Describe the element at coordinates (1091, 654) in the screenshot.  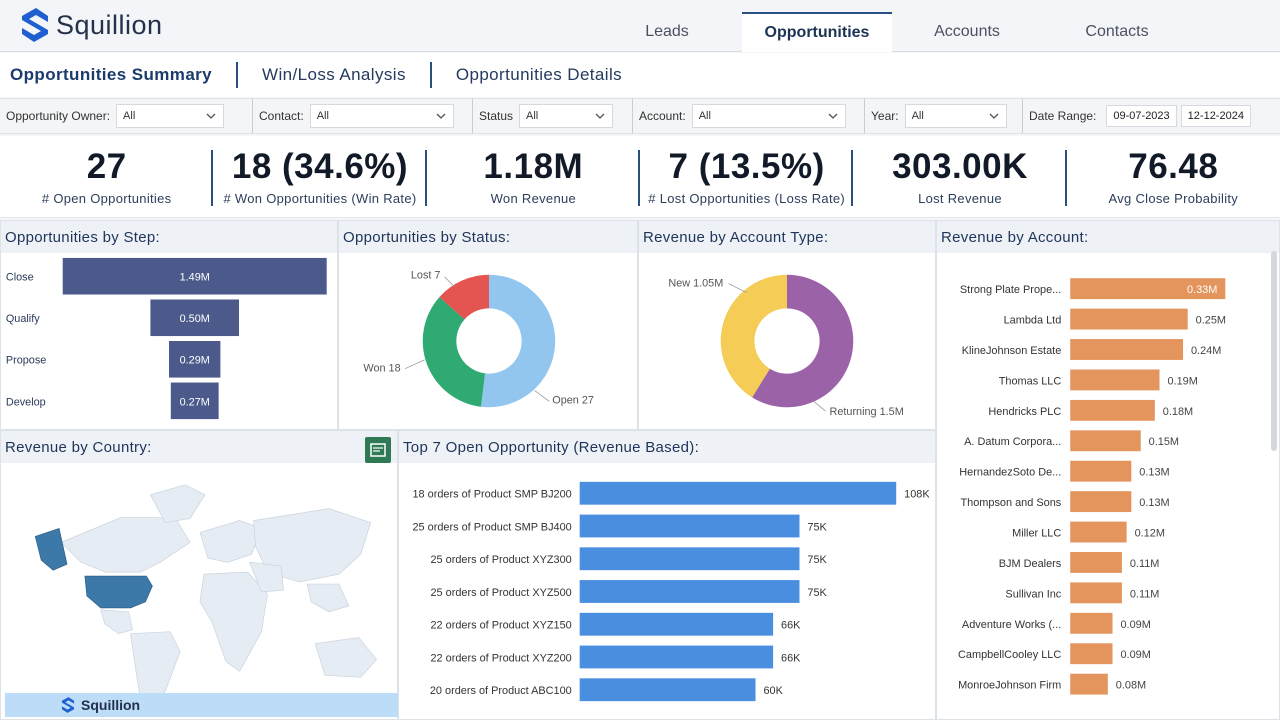
I see `account-bar-campbellcooley-llc` at that location.